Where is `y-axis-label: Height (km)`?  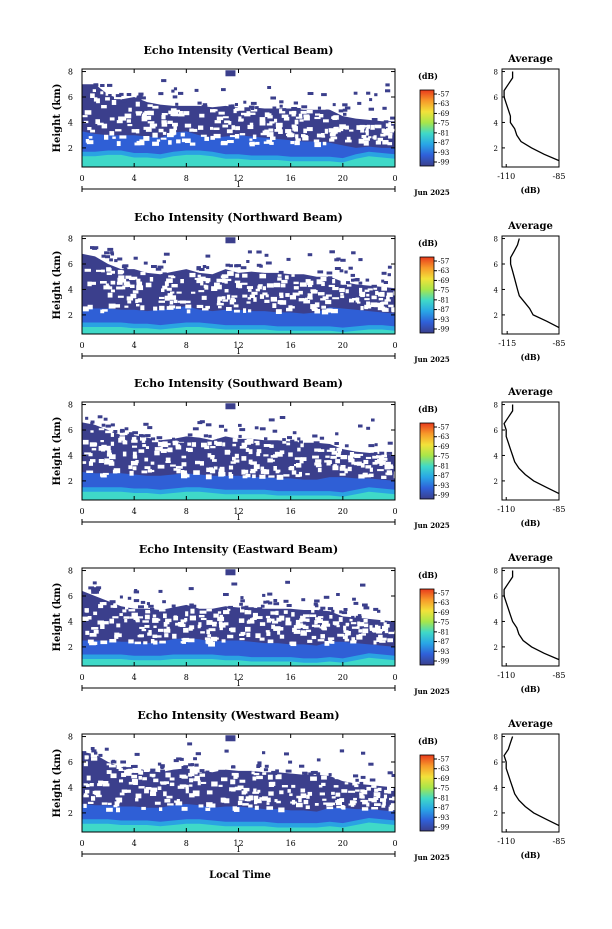
y-axis-label: Height (km) is located at coordinates (57, 617).